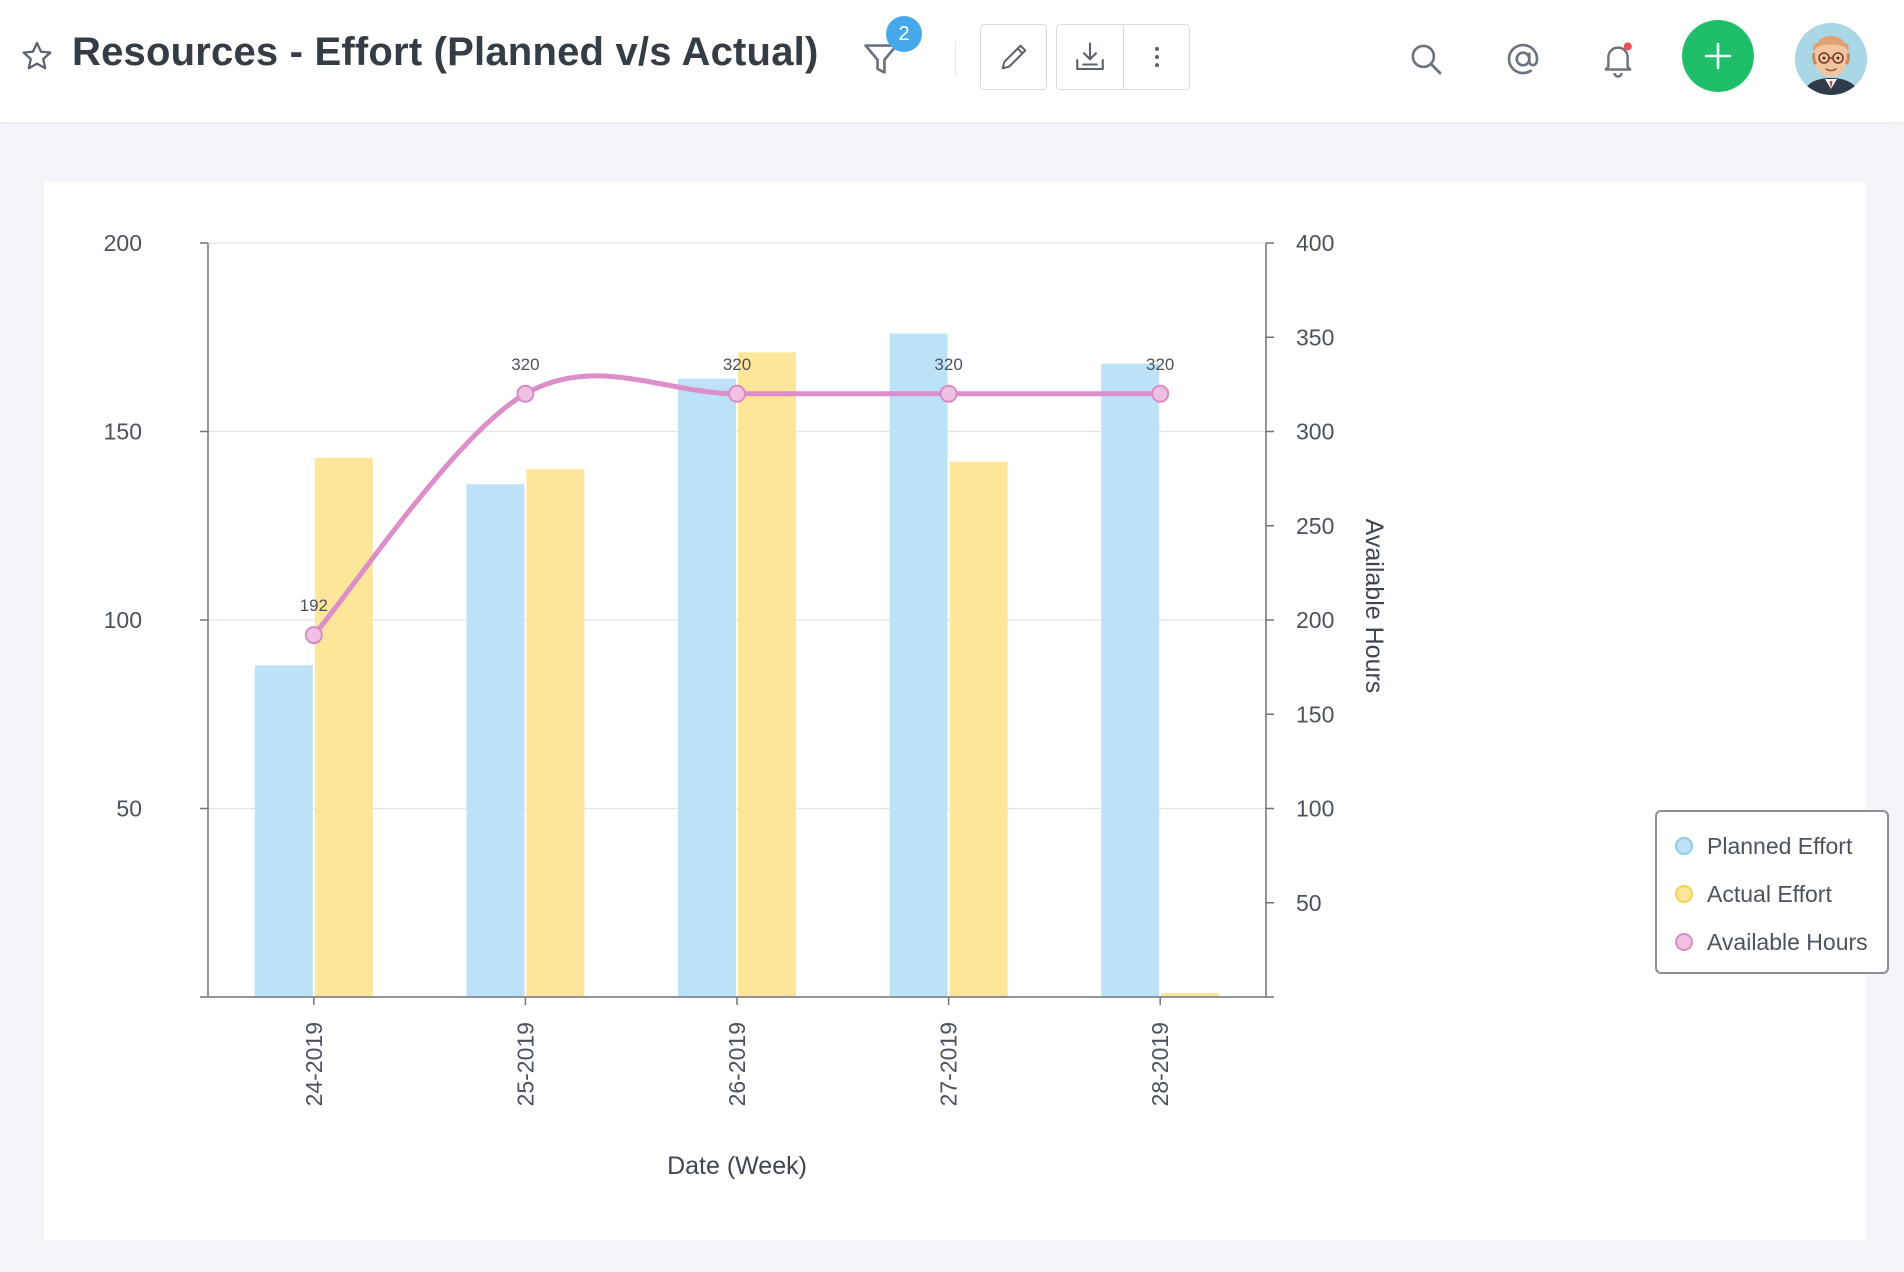 This screenshot has height=1272, width=1904. What do you see at coordinates (1780, 846) in the screenshot?
I see `legend-label: Planned Effort` at bounding box center [1780, 846].